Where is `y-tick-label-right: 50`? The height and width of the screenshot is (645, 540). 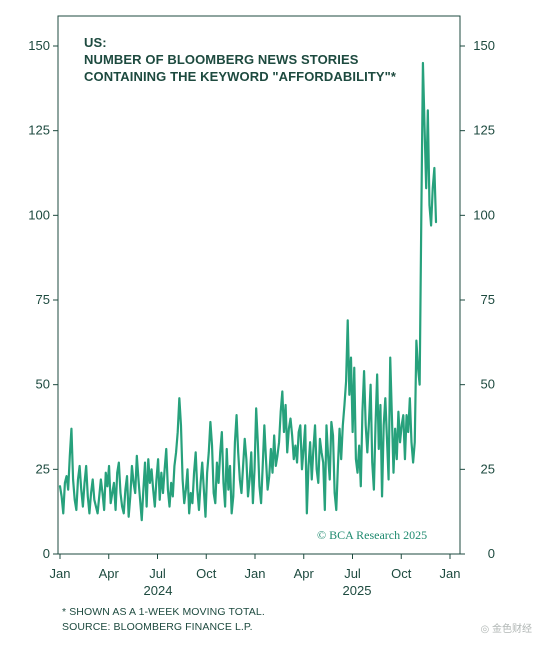
y-tick-label-right: 50 is located at coordinates (488, 384).